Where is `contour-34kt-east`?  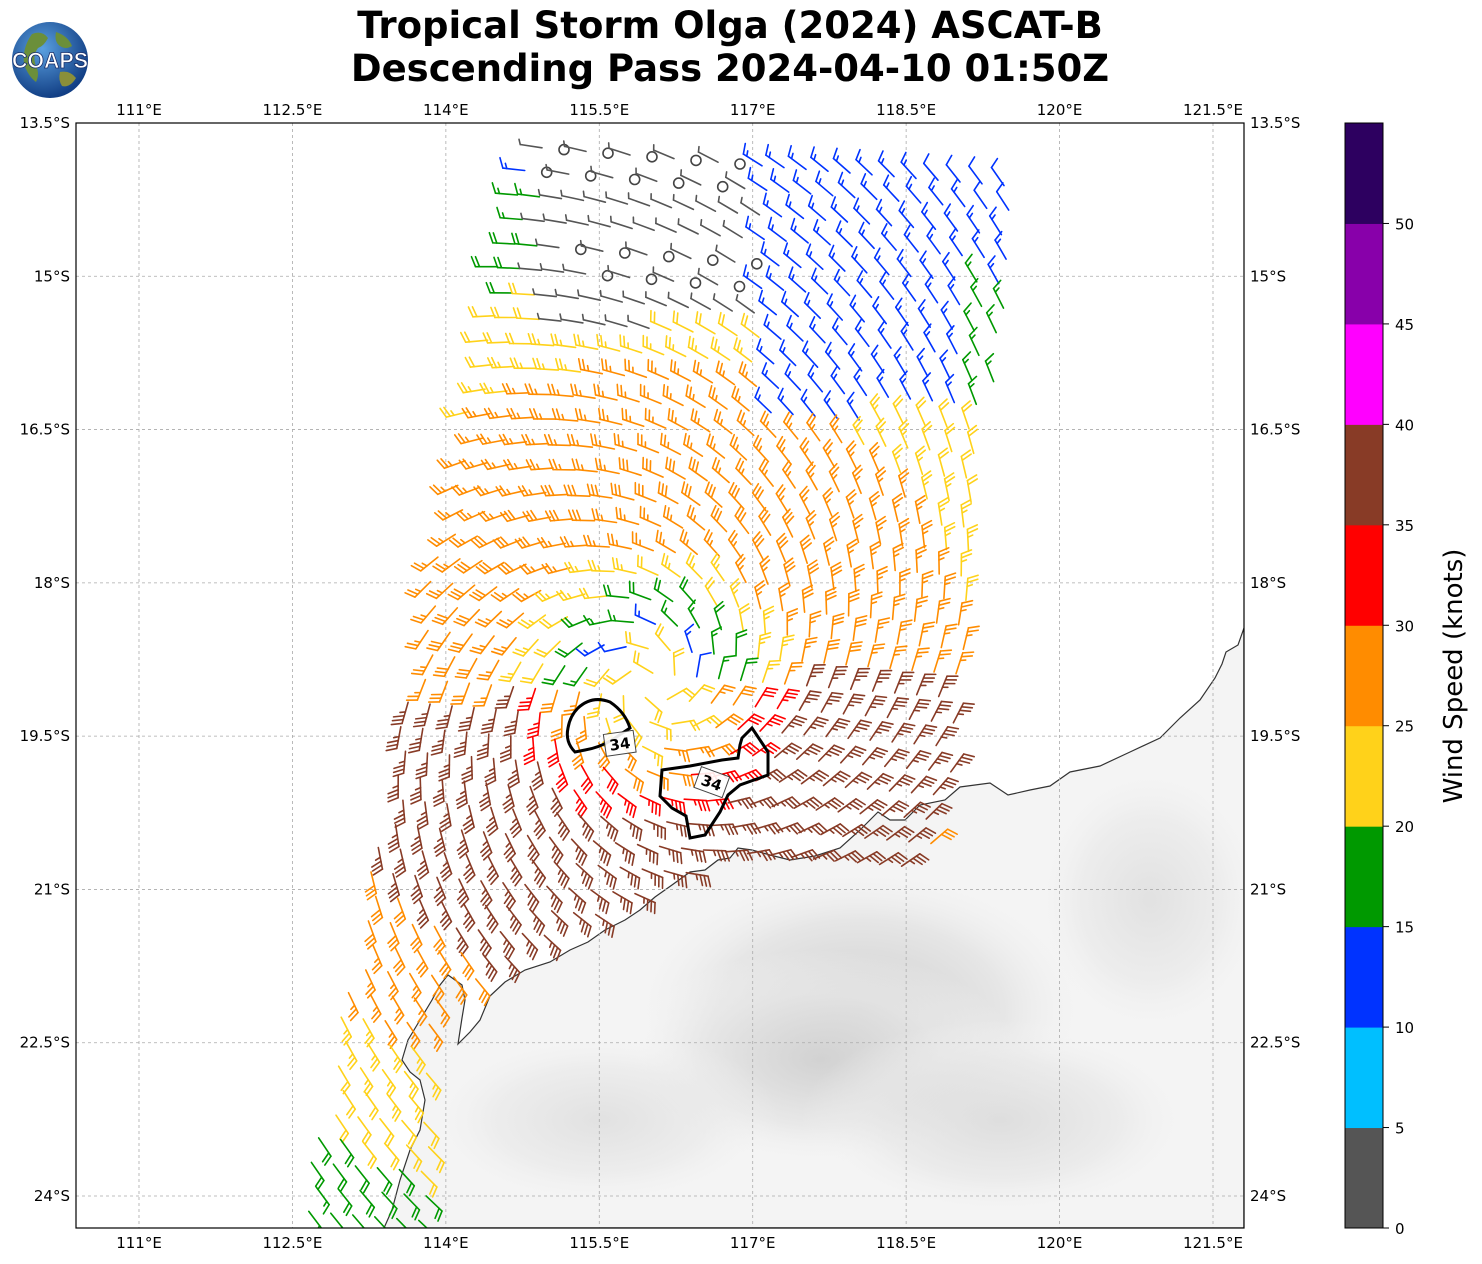
contour-34kt-east is located at coordinates (714, 782).